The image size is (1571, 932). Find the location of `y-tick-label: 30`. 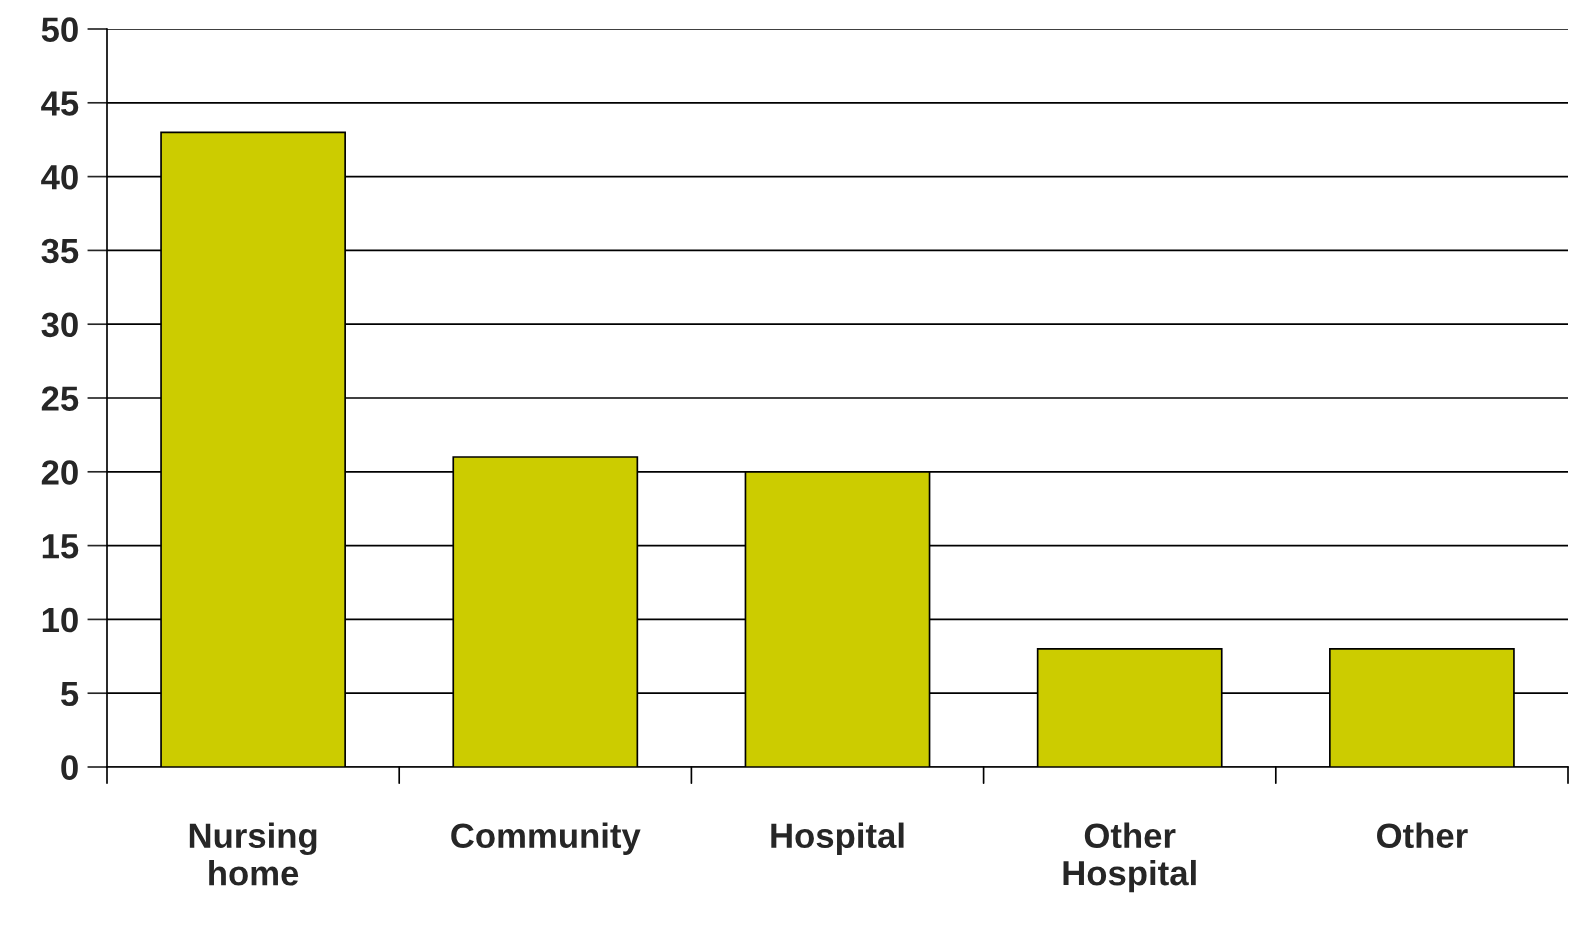

y-tick-label: 30 is located at coordinates (59, 325).